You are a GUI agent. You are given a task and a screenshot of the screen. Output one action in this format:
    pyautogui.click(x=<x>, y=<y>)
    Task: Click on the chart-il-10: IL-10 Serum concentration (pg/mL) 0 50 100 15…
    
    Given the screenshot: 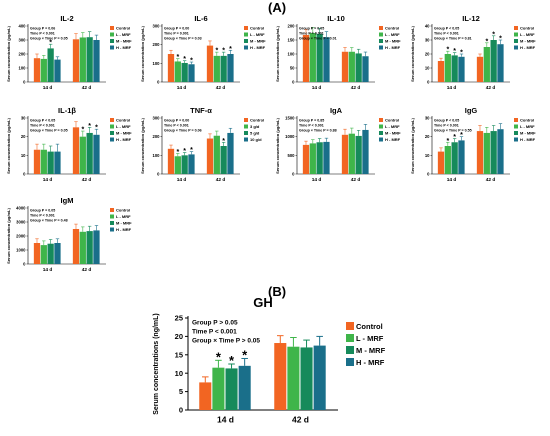 What is the action you would take?
    pyautogui.click(x=338, y=52)
    